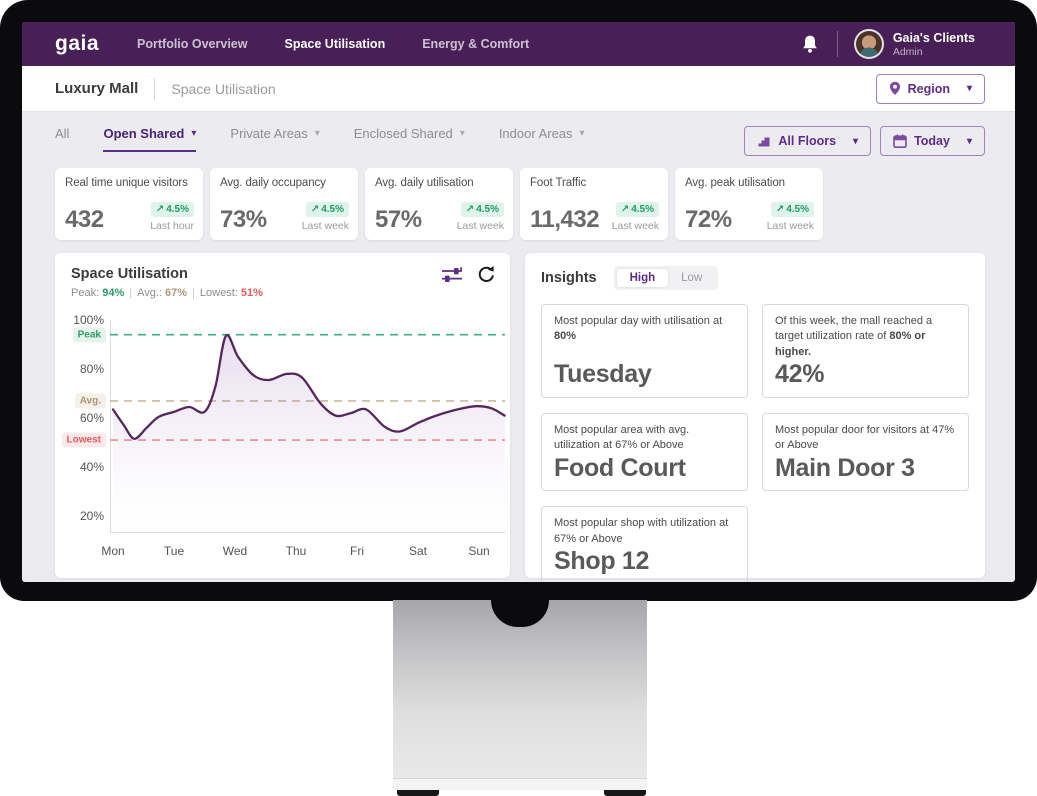  Describe the element at coordinates (638, 329) in the screenshot. I see `insight-desc: Most popular day with utilisation at 80%` at that location.